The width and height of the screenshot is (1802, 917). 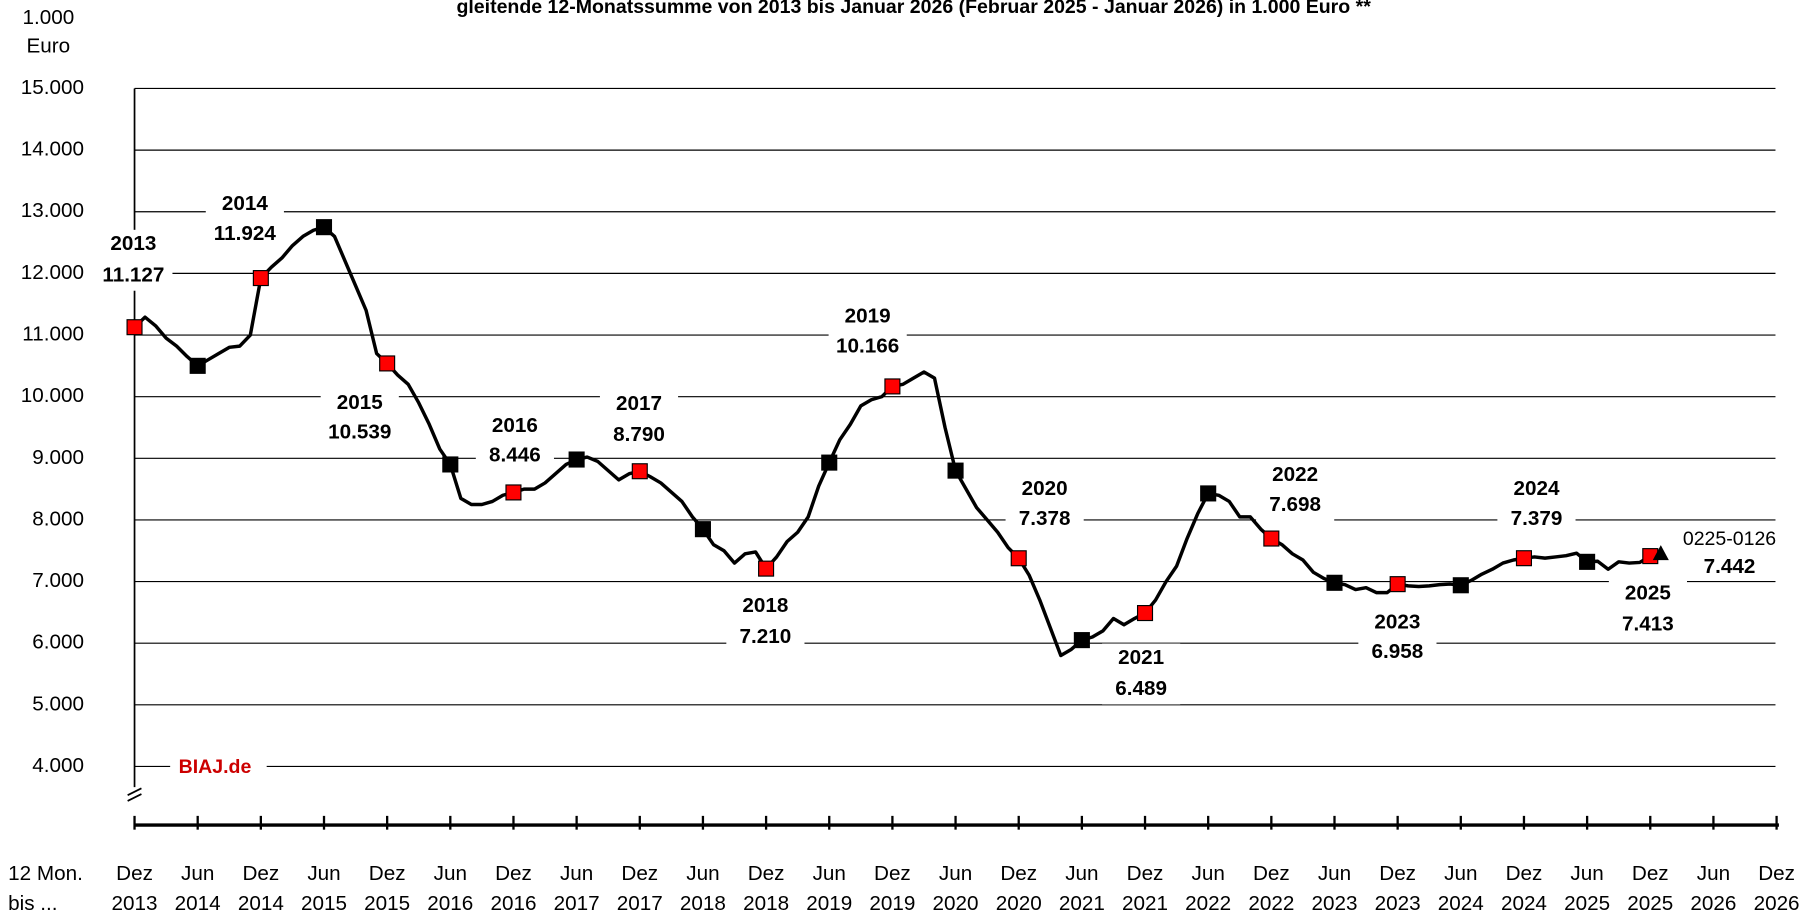 What do you see at coordinates (53, 333) in the screenshot?
I see `y-tick-label: 11.000` at bounding box center [53, 333].